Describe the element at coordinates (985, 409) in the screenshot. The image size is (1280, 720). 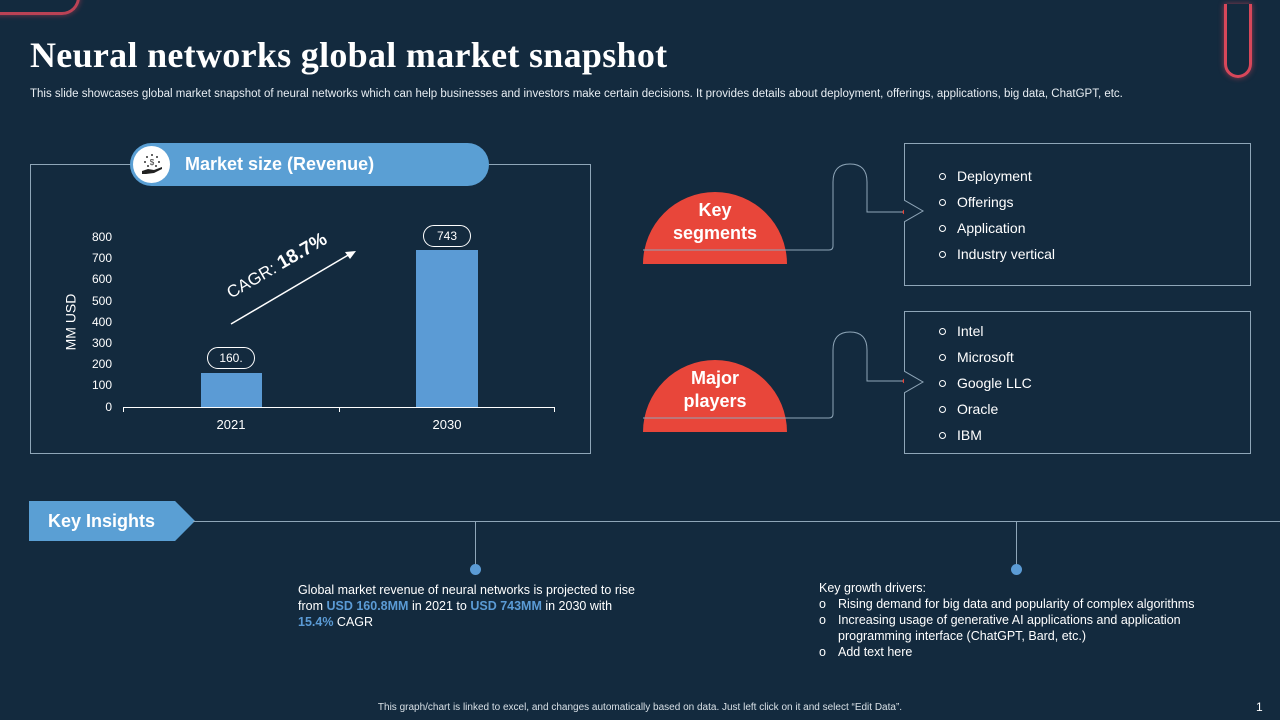
I see `list-item: Oracle` at that location.